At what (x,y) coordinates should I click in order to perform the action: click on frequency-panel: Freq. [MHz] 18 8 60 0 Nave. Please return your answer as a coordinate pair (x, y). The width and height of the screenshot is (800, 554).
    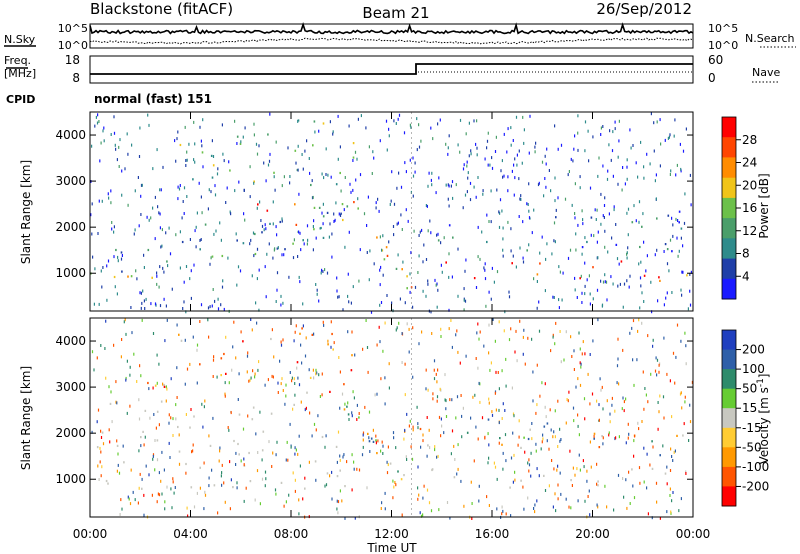
    Looking at the image, I should click on (392, 69).